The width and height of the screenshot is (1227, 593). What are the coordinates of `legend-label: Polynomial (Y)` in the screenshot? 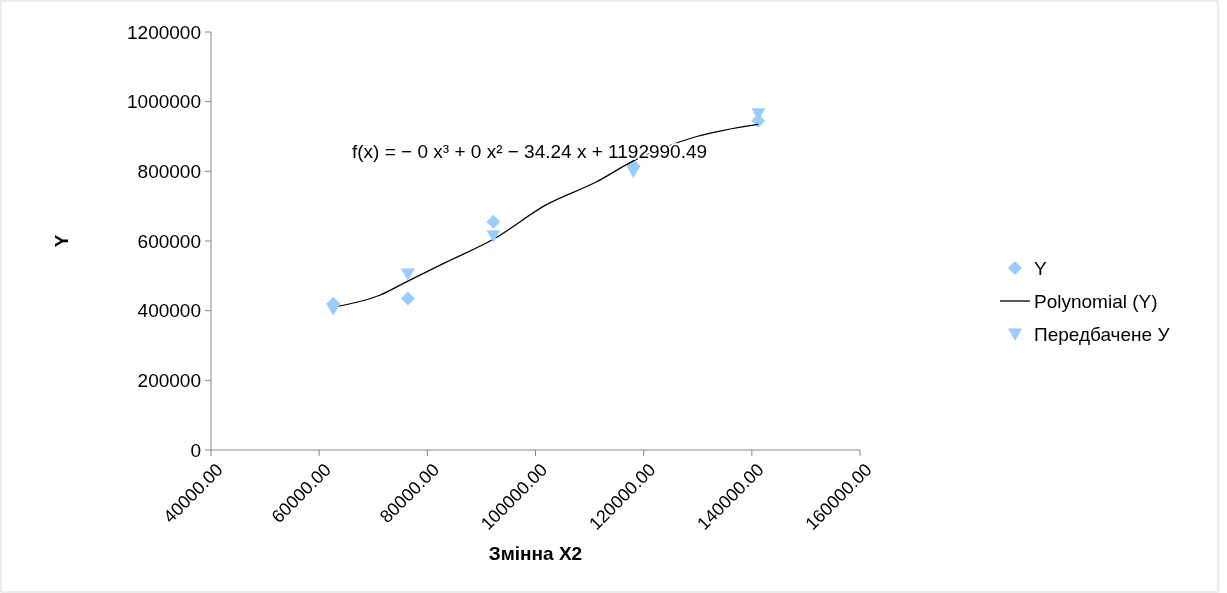 It's located at (1096, 301).